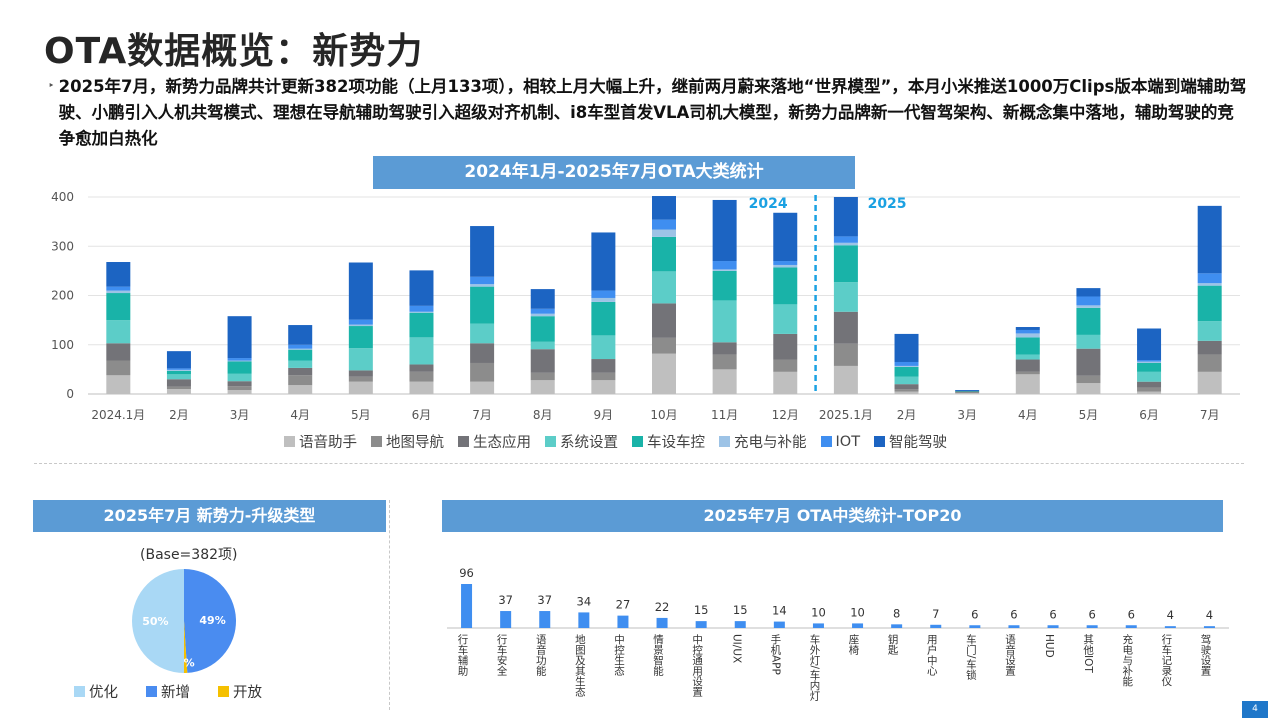 Image resolution: width=1280 pixels, height=720 pixels. I want to click on legend-label: 语音助手, so click(328, 443).